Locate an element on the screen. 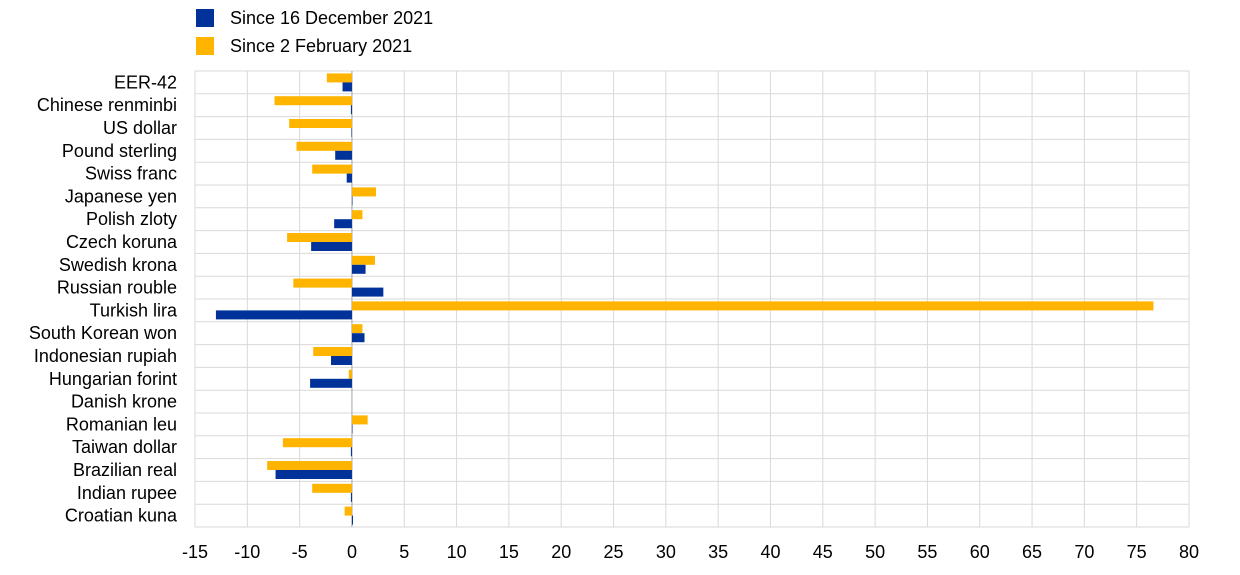 This screenshot has width=1240, height=575. legend-label-series-2: Since 2 February 2021 is located at coordinates (321, 45).